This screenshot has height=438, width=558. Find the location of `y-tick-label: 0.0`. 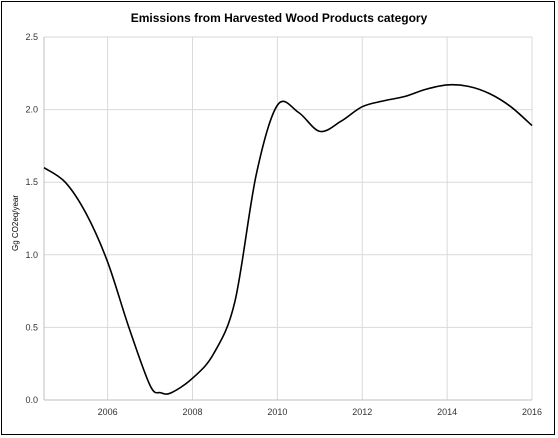

y-tick-label: 0.0 is located at coordinates (31, 400).